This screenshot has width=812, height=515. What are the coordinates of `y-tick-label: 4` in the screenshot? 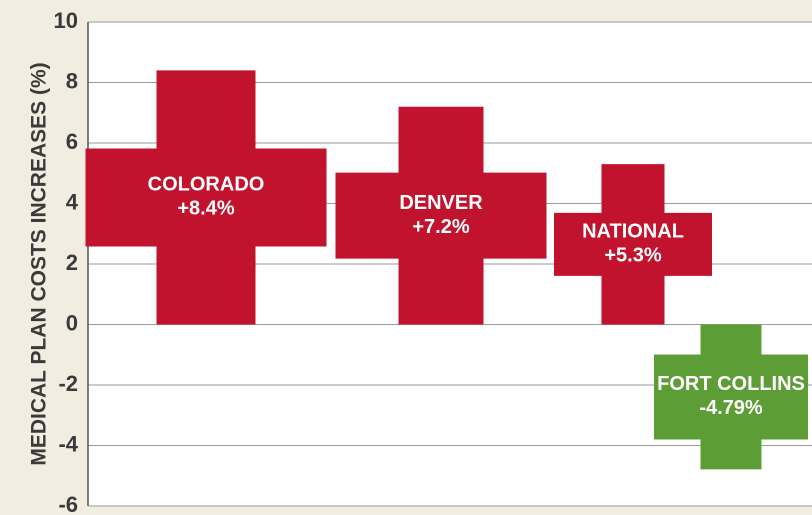 It's located at (72, 201).